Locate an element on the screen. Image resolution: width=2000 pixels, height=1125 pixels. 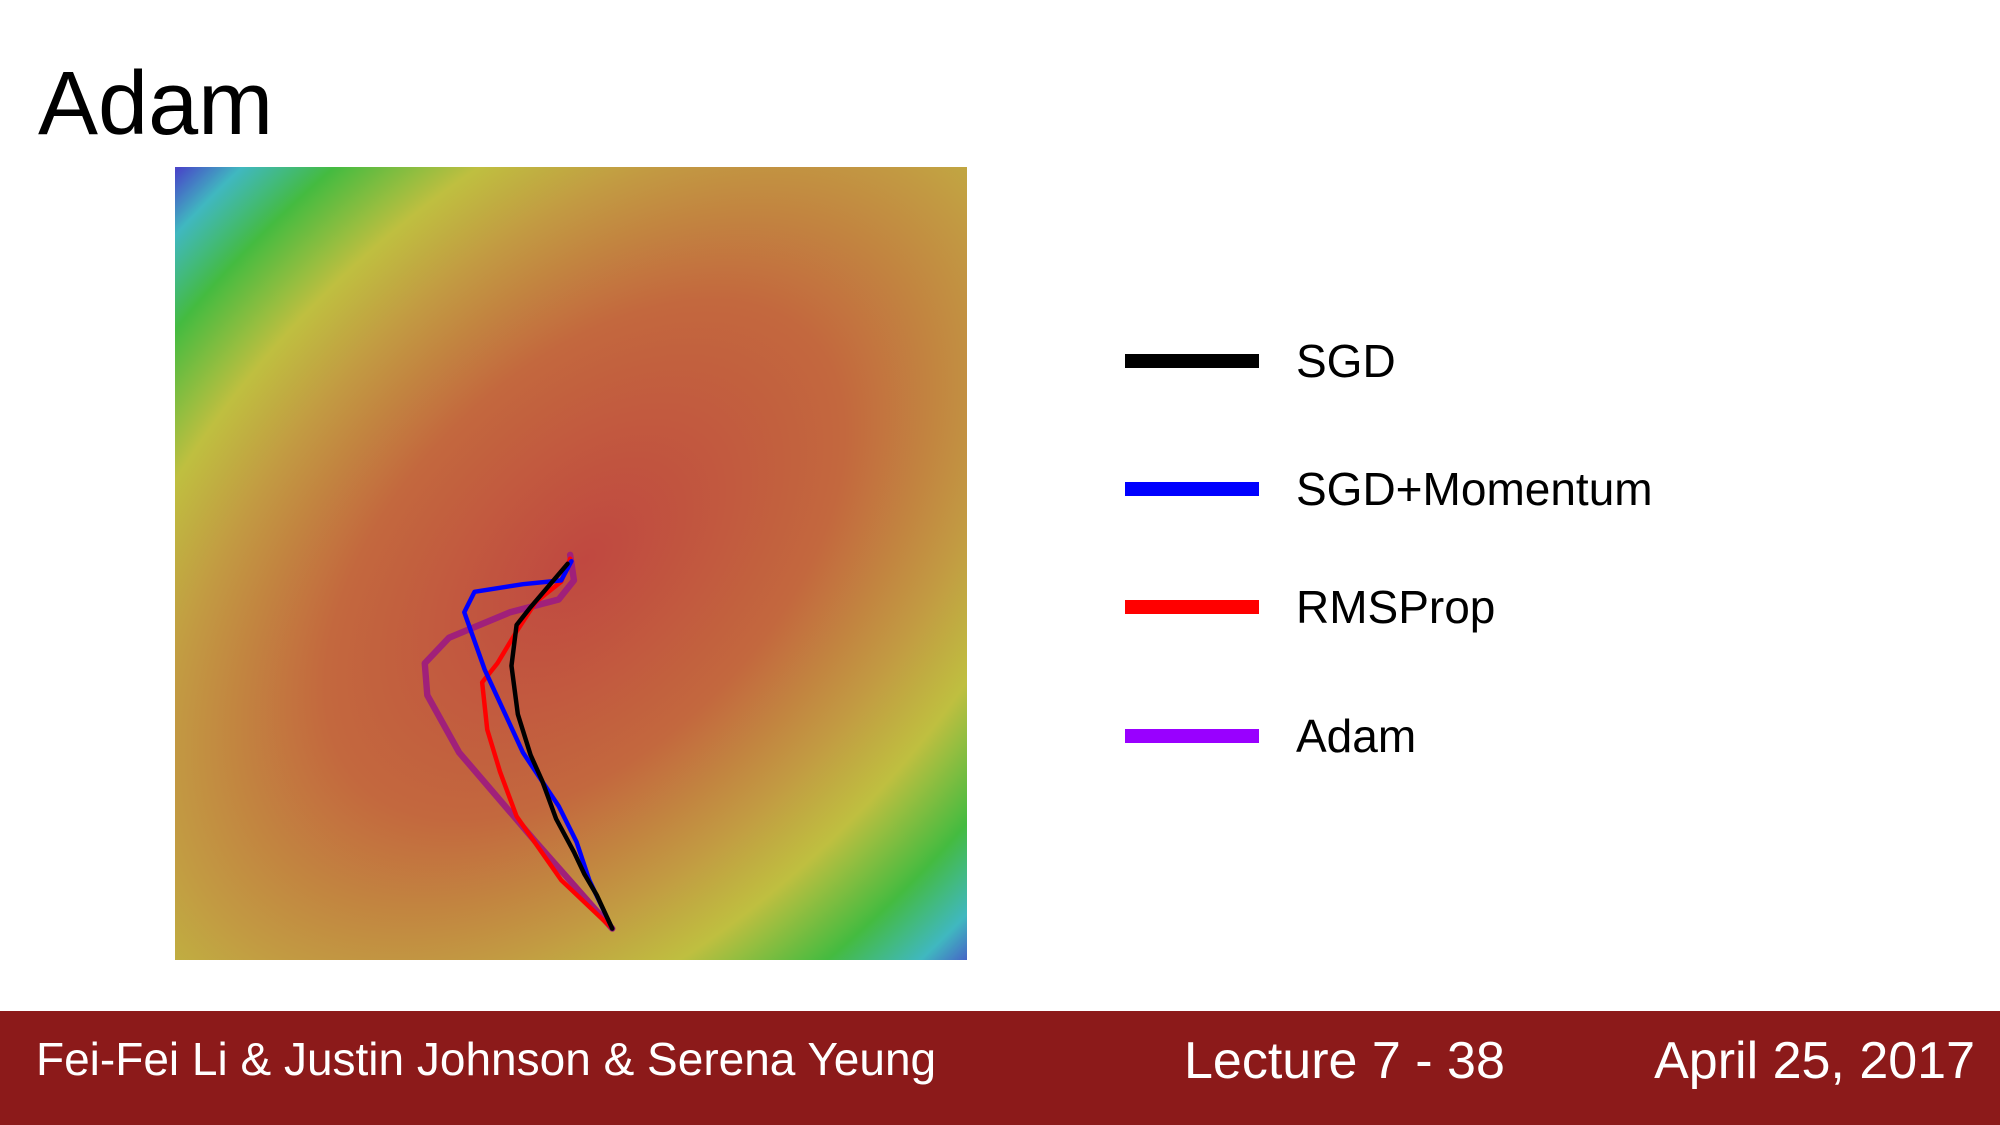
legend-label: RMSProp is located at coordinates (1395, 607).